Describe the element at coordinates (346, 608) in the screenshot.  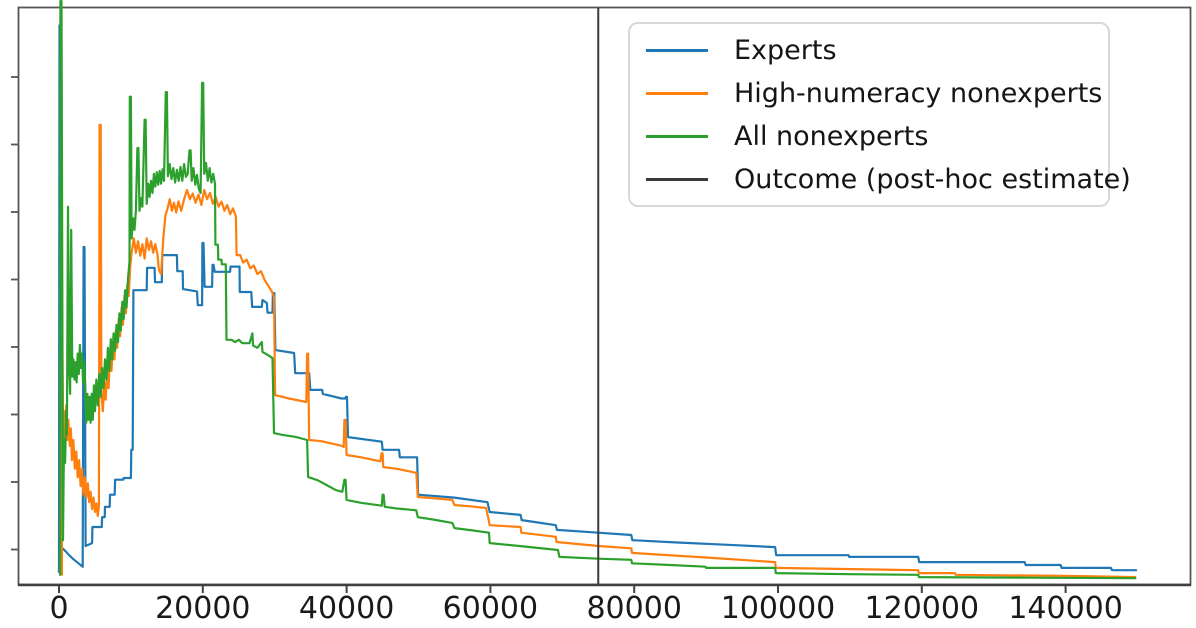
I see `x-tick-label: 40000` at that location.